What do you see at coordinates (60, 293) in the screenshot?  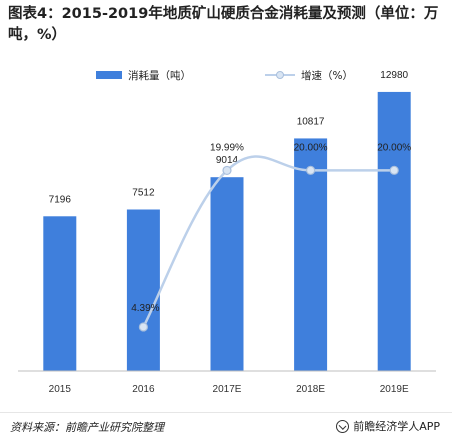 I see `bar-2015` at bounding box center [60, 293].